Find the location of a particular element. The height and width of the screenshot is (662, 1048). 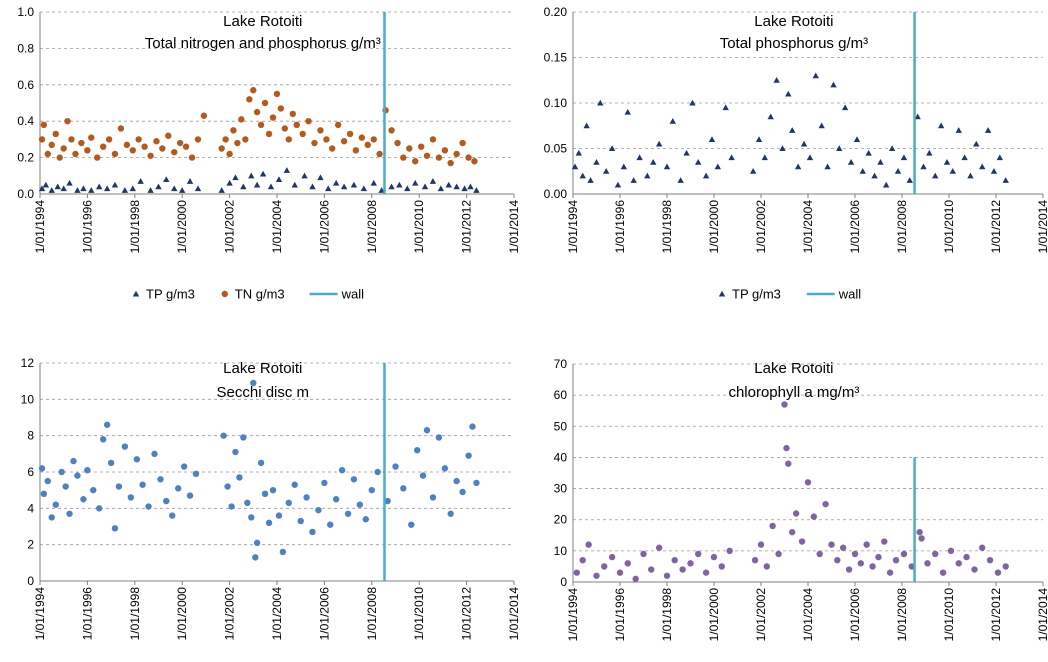

x-tick-label: 1/01/1996 is located at coordinates (87, 614).